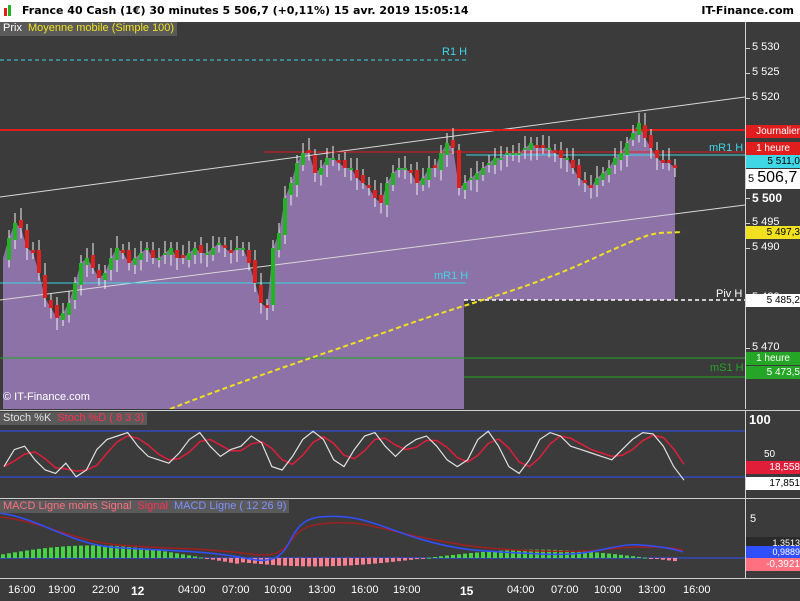  Describe the element at coordinates (230, 506) in the screenshot. I see `macd-line-label: MACD Ligne ( 12 26 9)` at that location.